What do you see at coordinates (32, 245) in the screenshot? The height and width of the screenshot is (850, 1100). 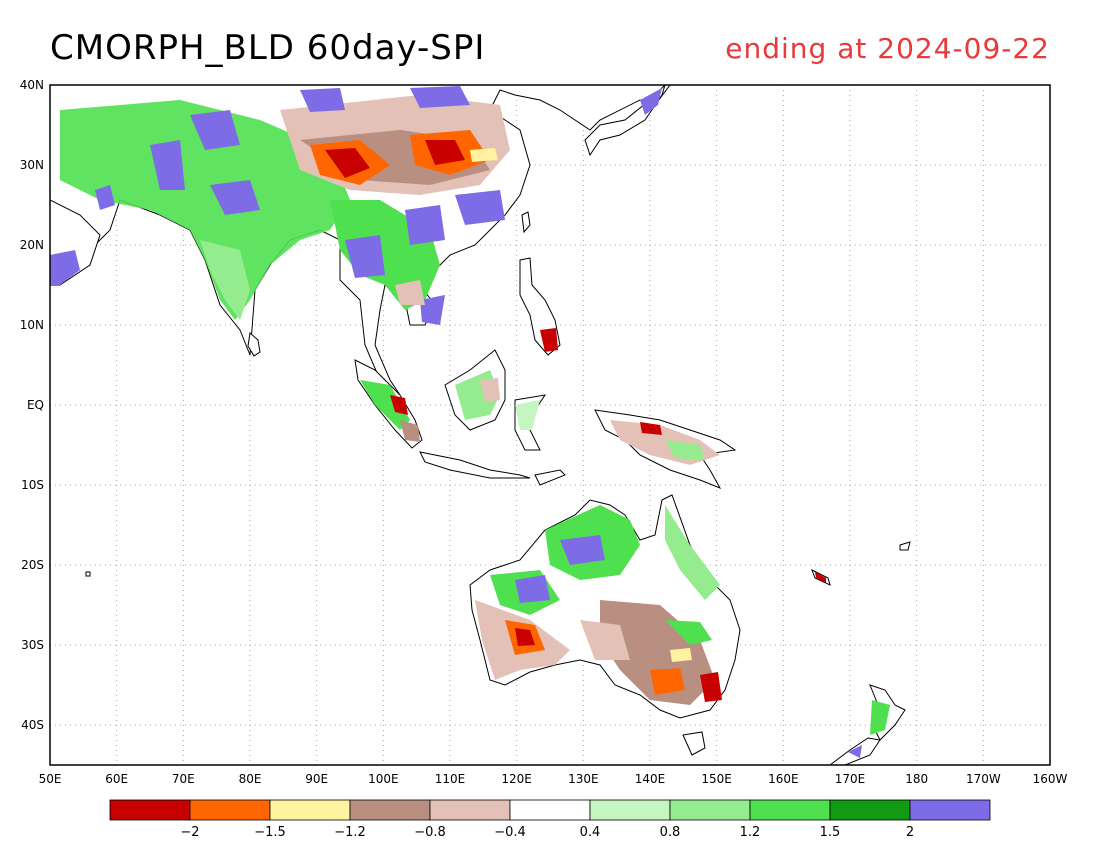 I see `lat-tick-label: 20N` at bounding box center [32, 245].